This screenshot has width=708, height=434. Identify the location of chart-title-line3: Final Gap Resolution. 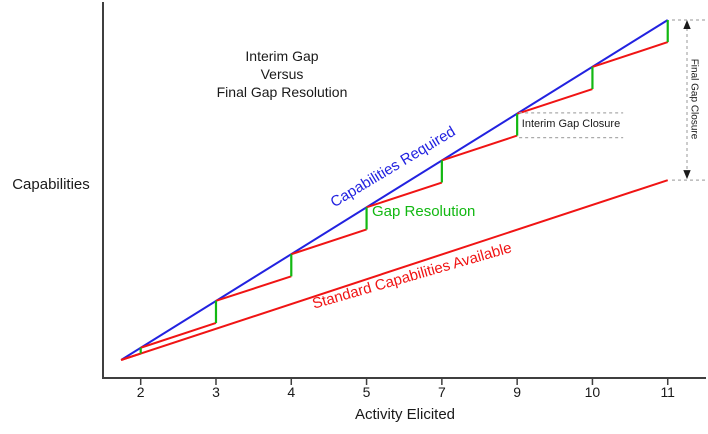
(282, 92).